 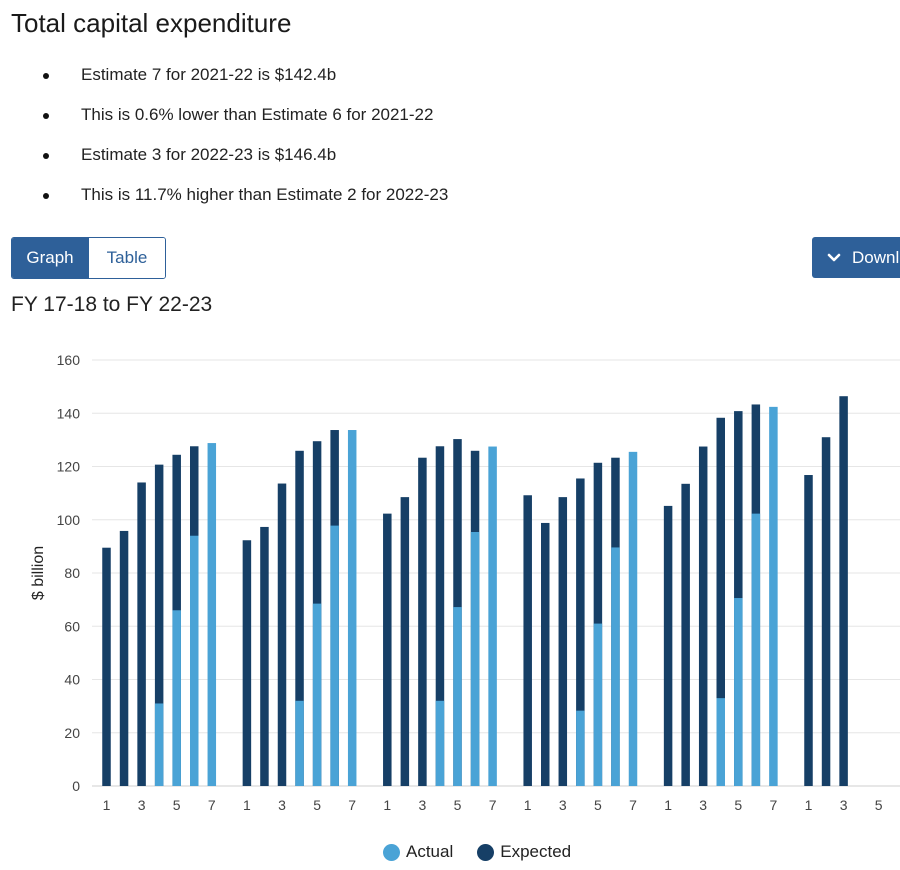 What do you see at coordinates (391, 852) in the screenshot?
I see `legend-swatch-actual` at bounding box center [391, 852].